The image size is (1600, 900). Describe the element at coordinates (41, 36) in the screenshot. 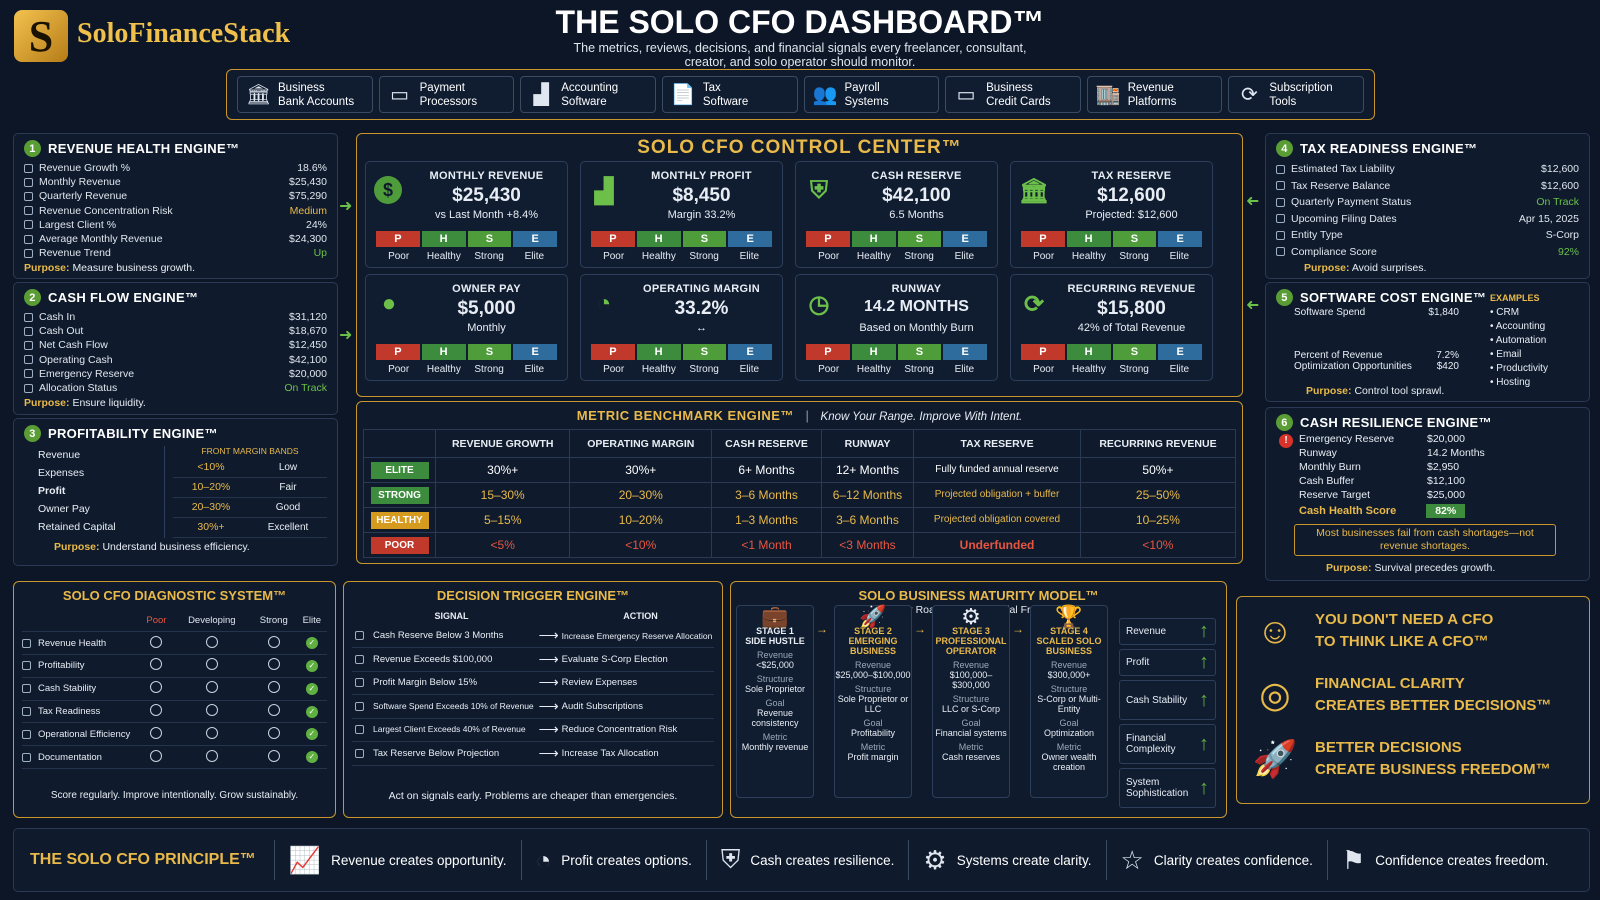

I see `logo-letter: S` at that location.